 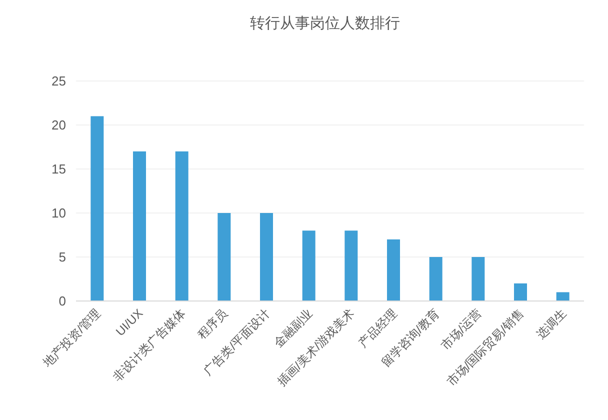 I want to click on y-tick-label: 20, so click(x=59, y=125).